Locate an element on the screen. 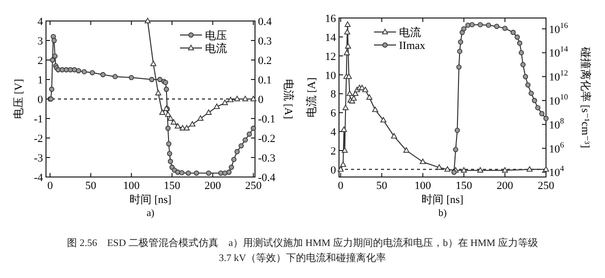 This screenshot has height=278, width=605. y2-tick-label: -0.3 is located at coordinates (267, 158).